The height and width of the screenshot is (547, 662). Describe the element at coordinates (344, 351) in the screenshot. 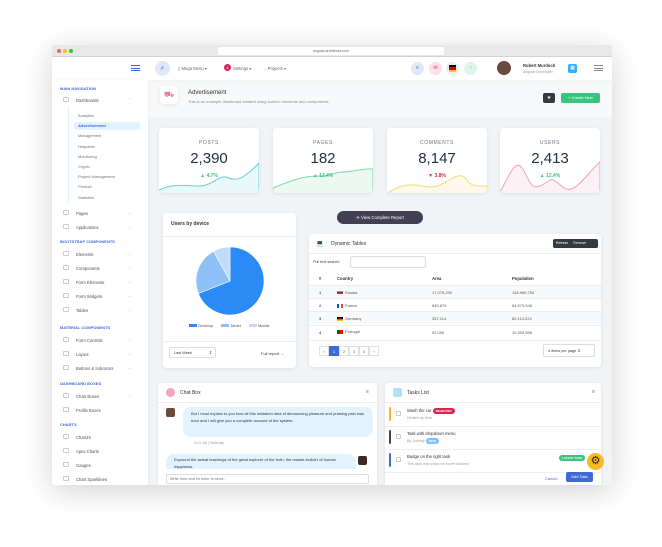

I see `page-button: 2` at that location.